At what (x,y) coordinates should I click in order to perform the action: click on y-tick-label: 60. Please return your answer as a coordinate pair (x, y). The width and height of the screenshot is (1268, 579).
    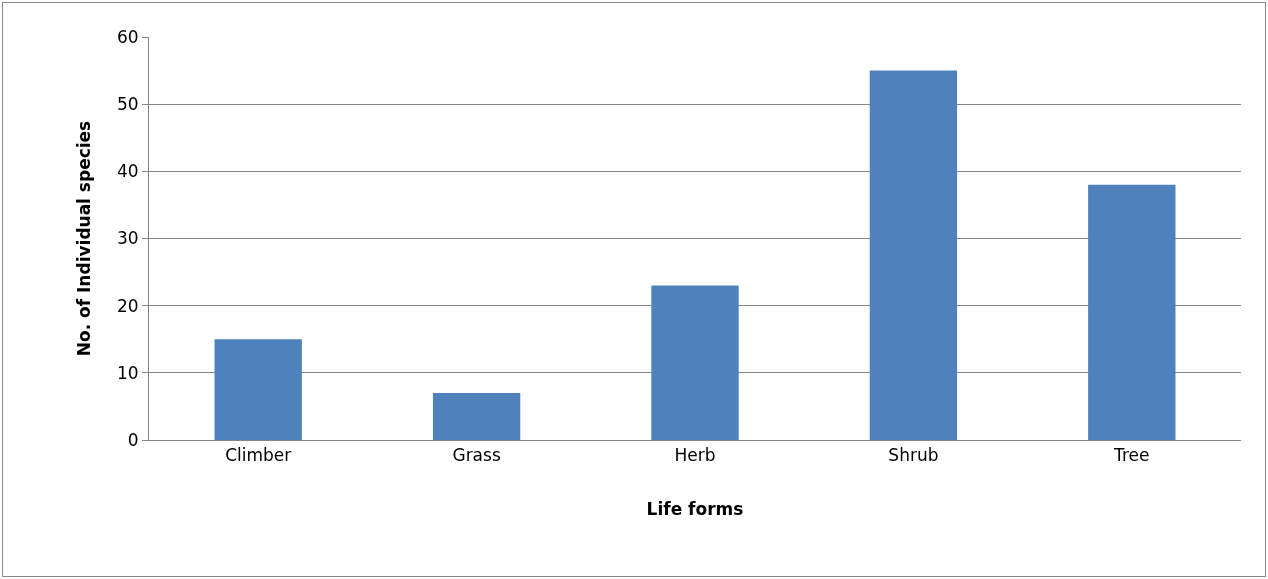
    Looking at the image, I should click on (127, 36).